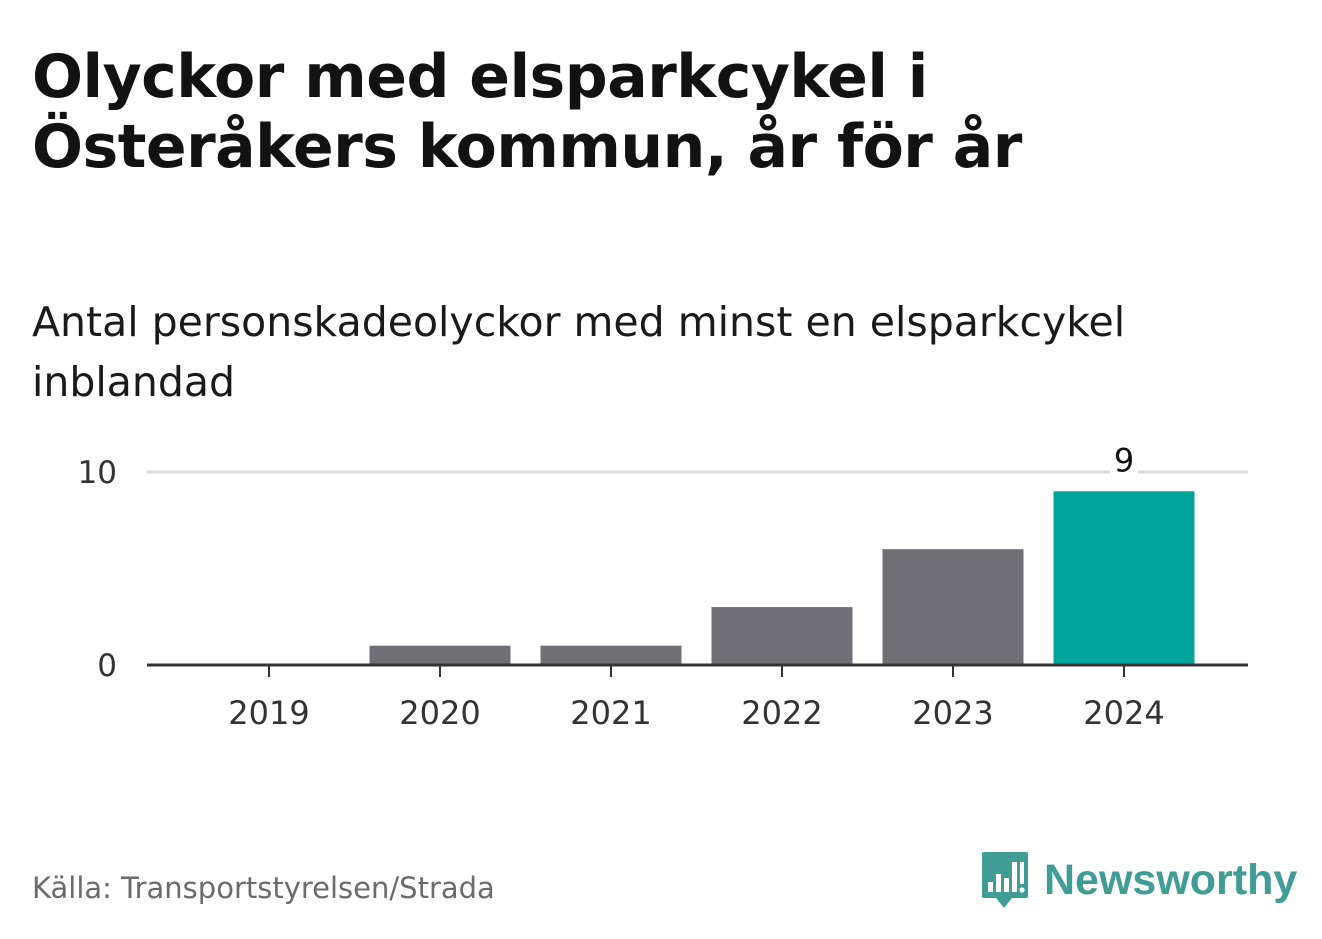 This screenshot has height=939, width=1322. I want to click on bar-2024, so click(1124, 578).